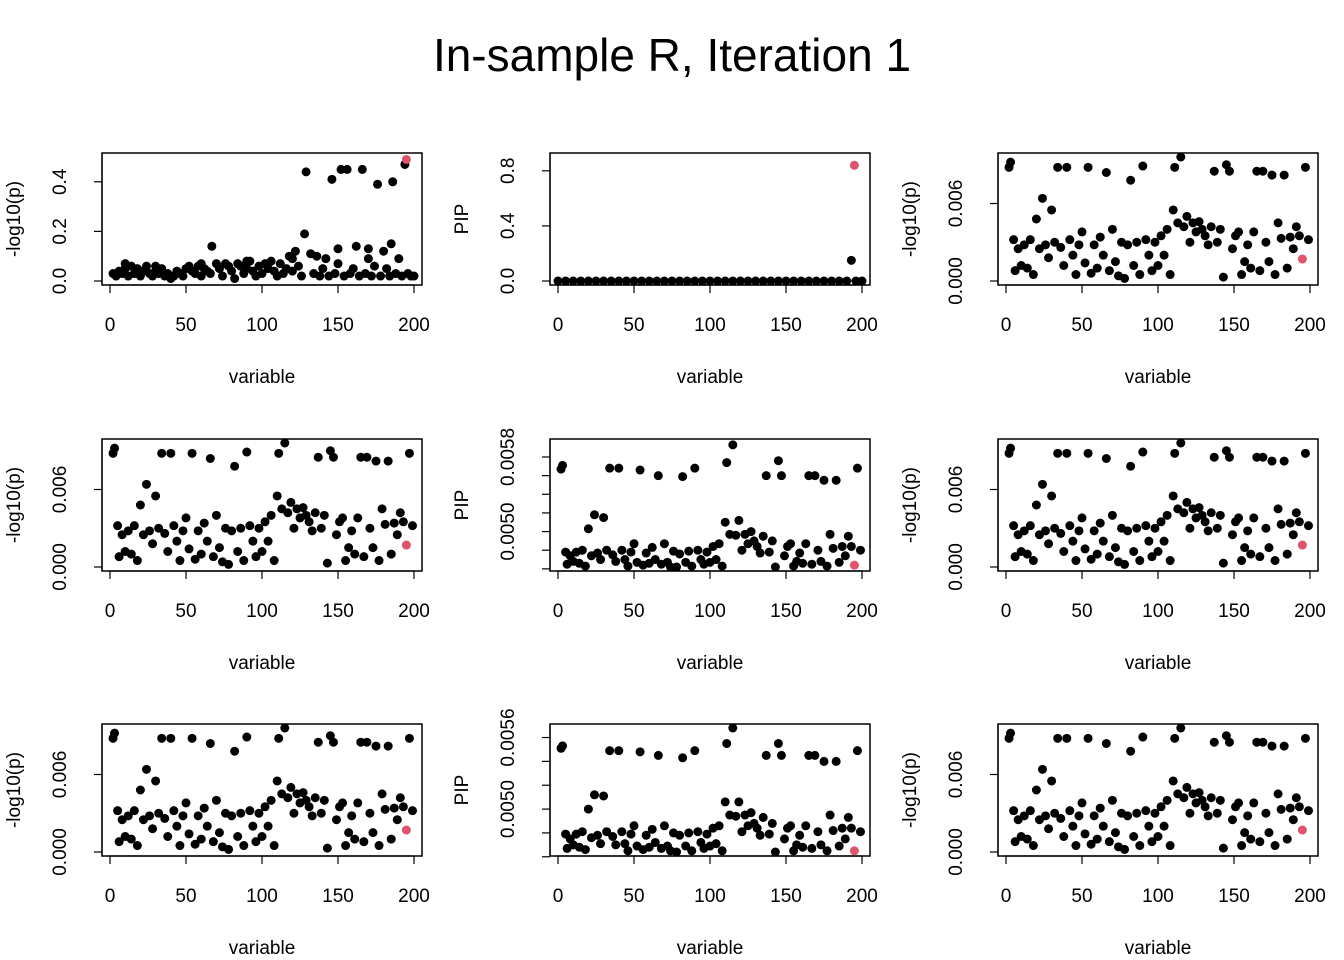 This screenshot has height=960, width=1344. Describe the element at coordinates (60, 567) in the screenshot. I see `y-tick-label: 0.000` at that location.